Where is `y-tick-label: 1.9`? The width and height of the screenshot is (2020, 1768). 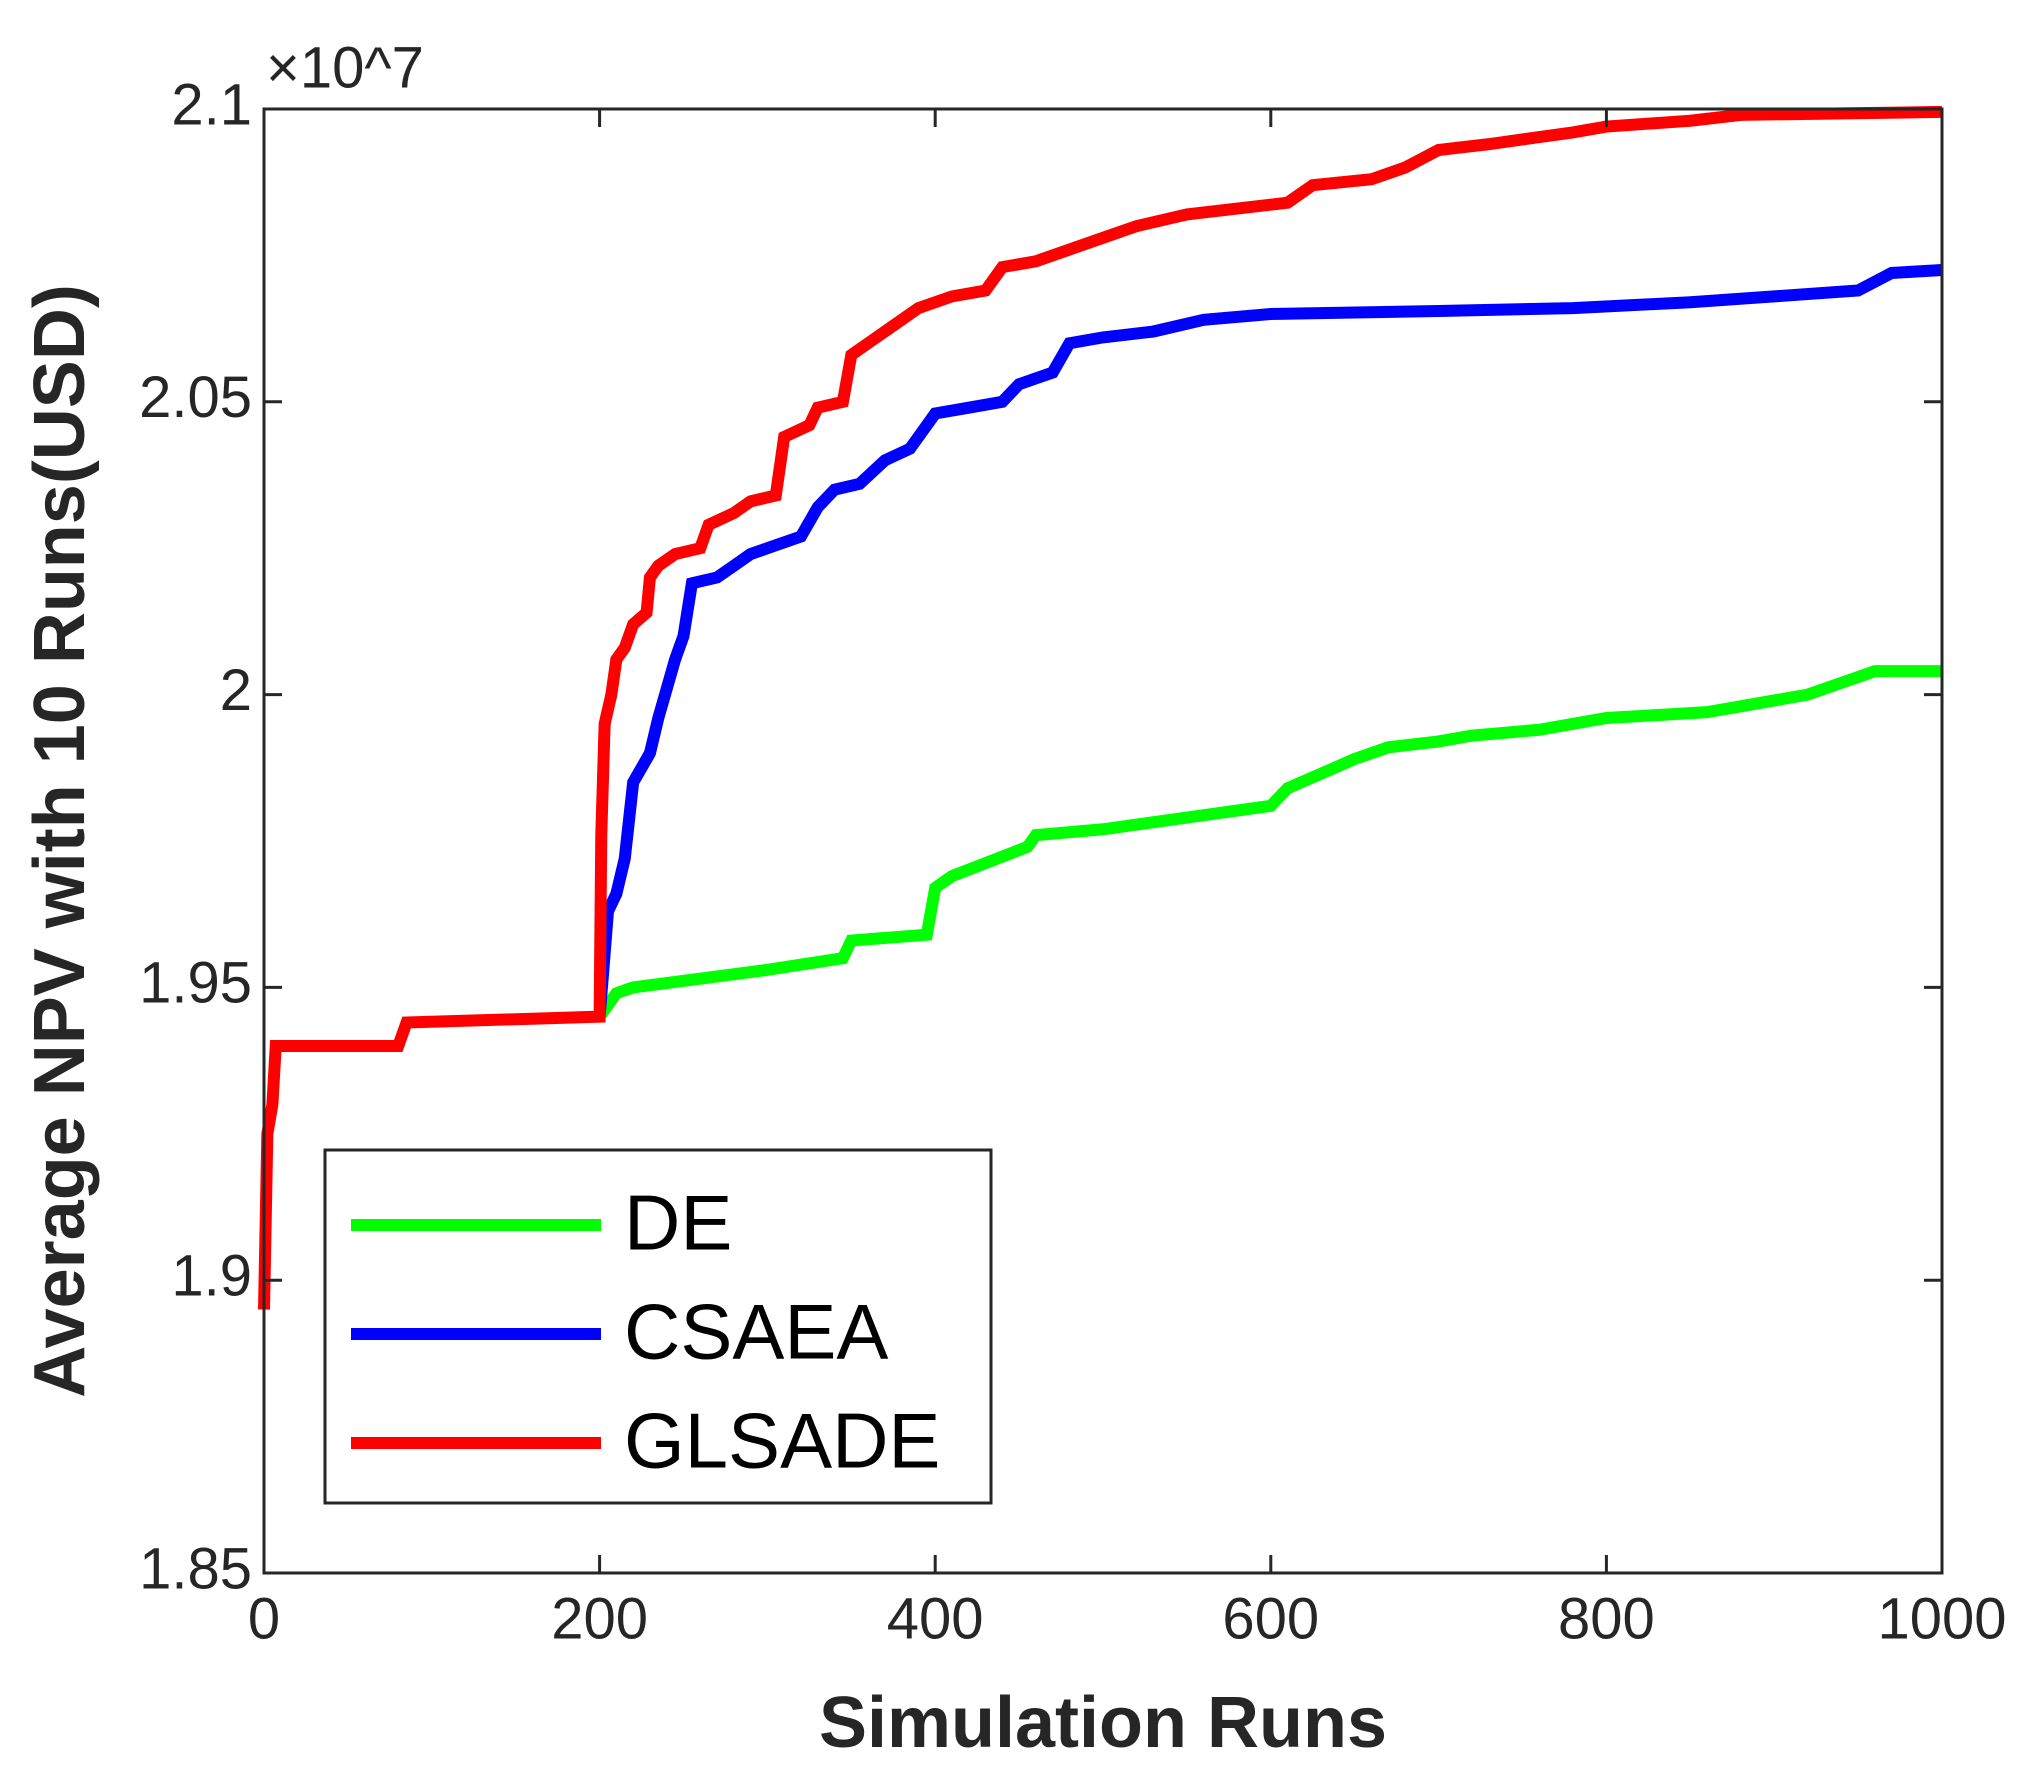 y-tick-label: 1.9 is located at coordinates (211, 1276).